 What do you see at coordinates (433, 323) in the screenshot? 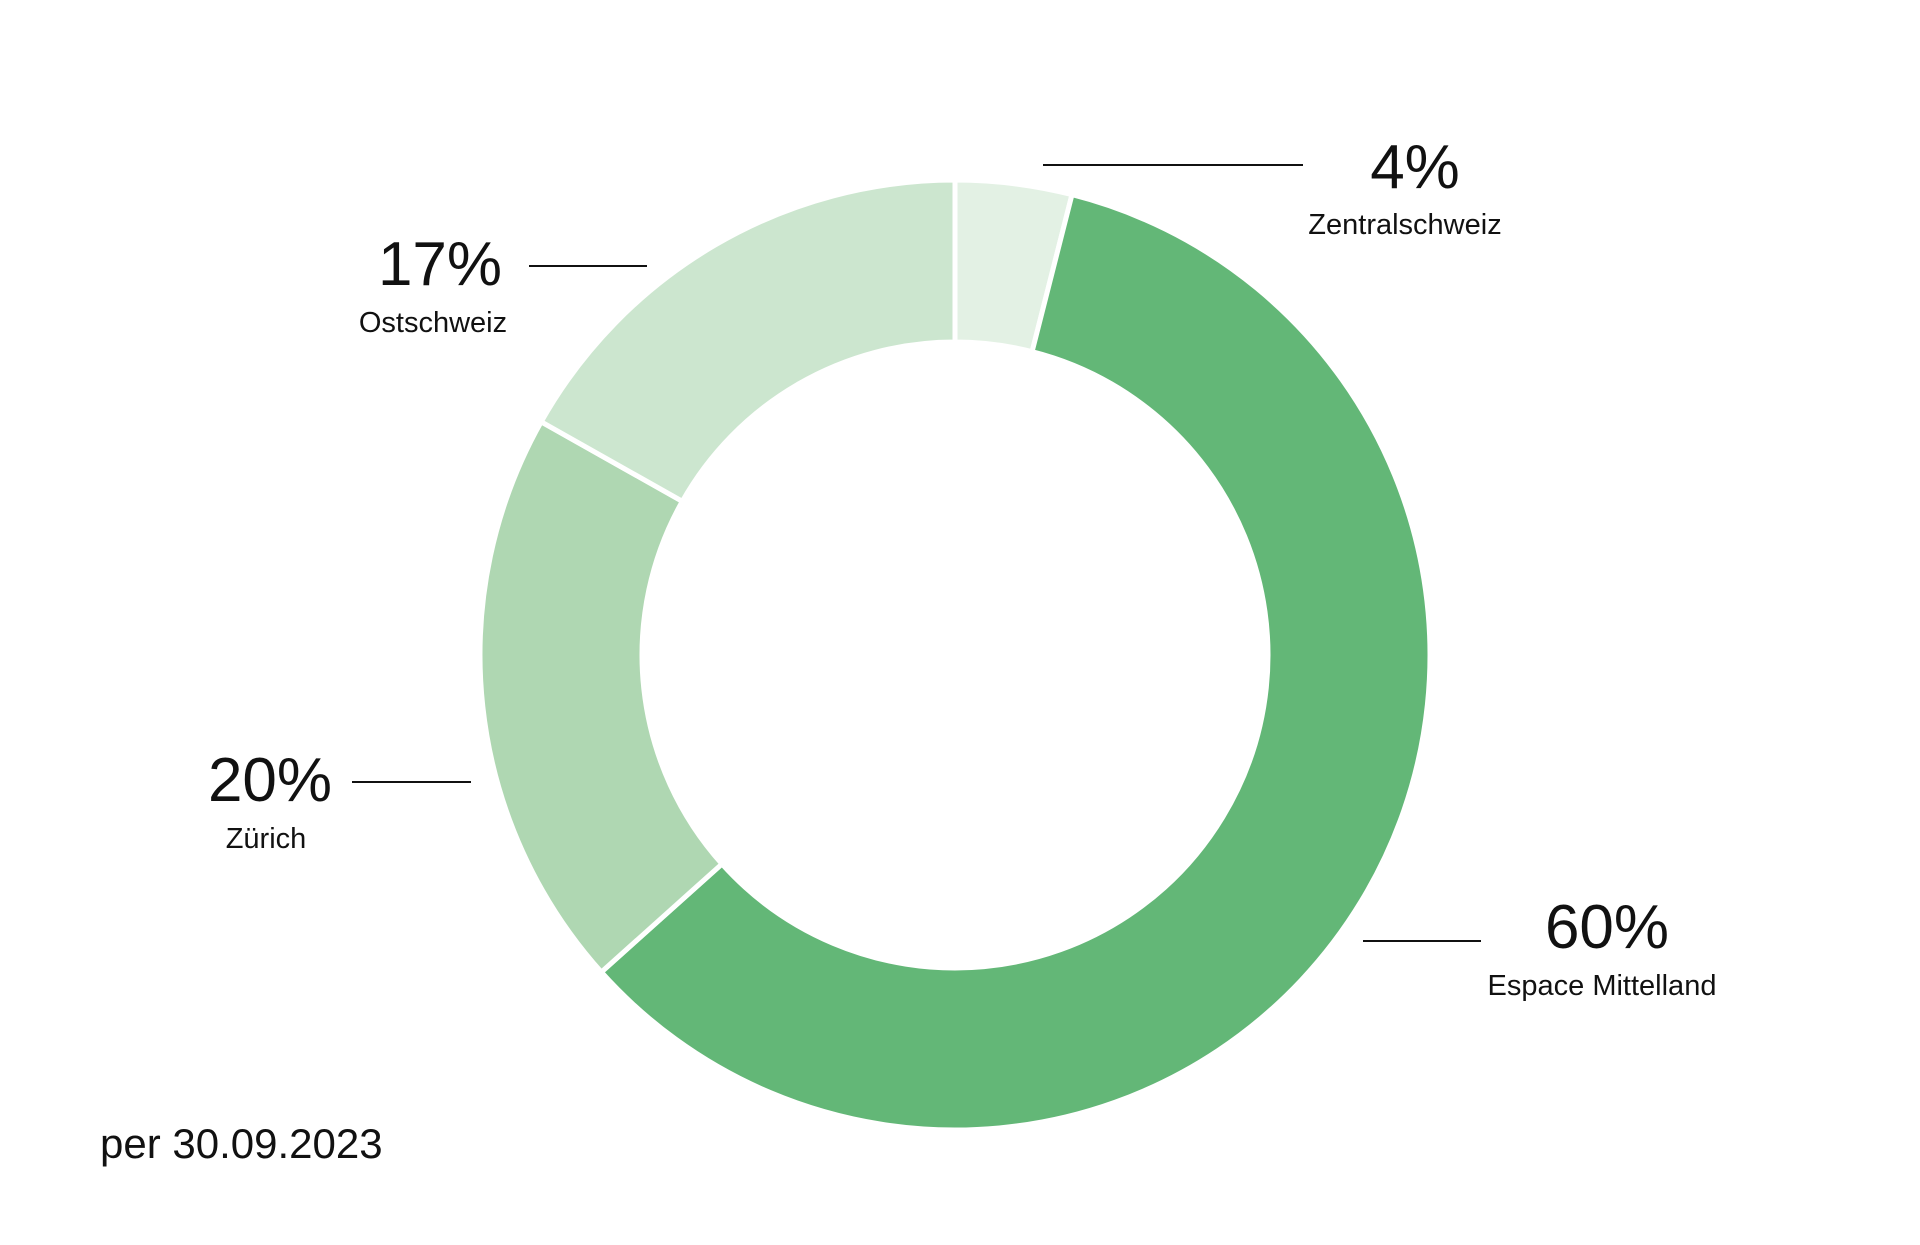
I see `slice-category-label: Ostschweiz` at bounding box center [433, 323].